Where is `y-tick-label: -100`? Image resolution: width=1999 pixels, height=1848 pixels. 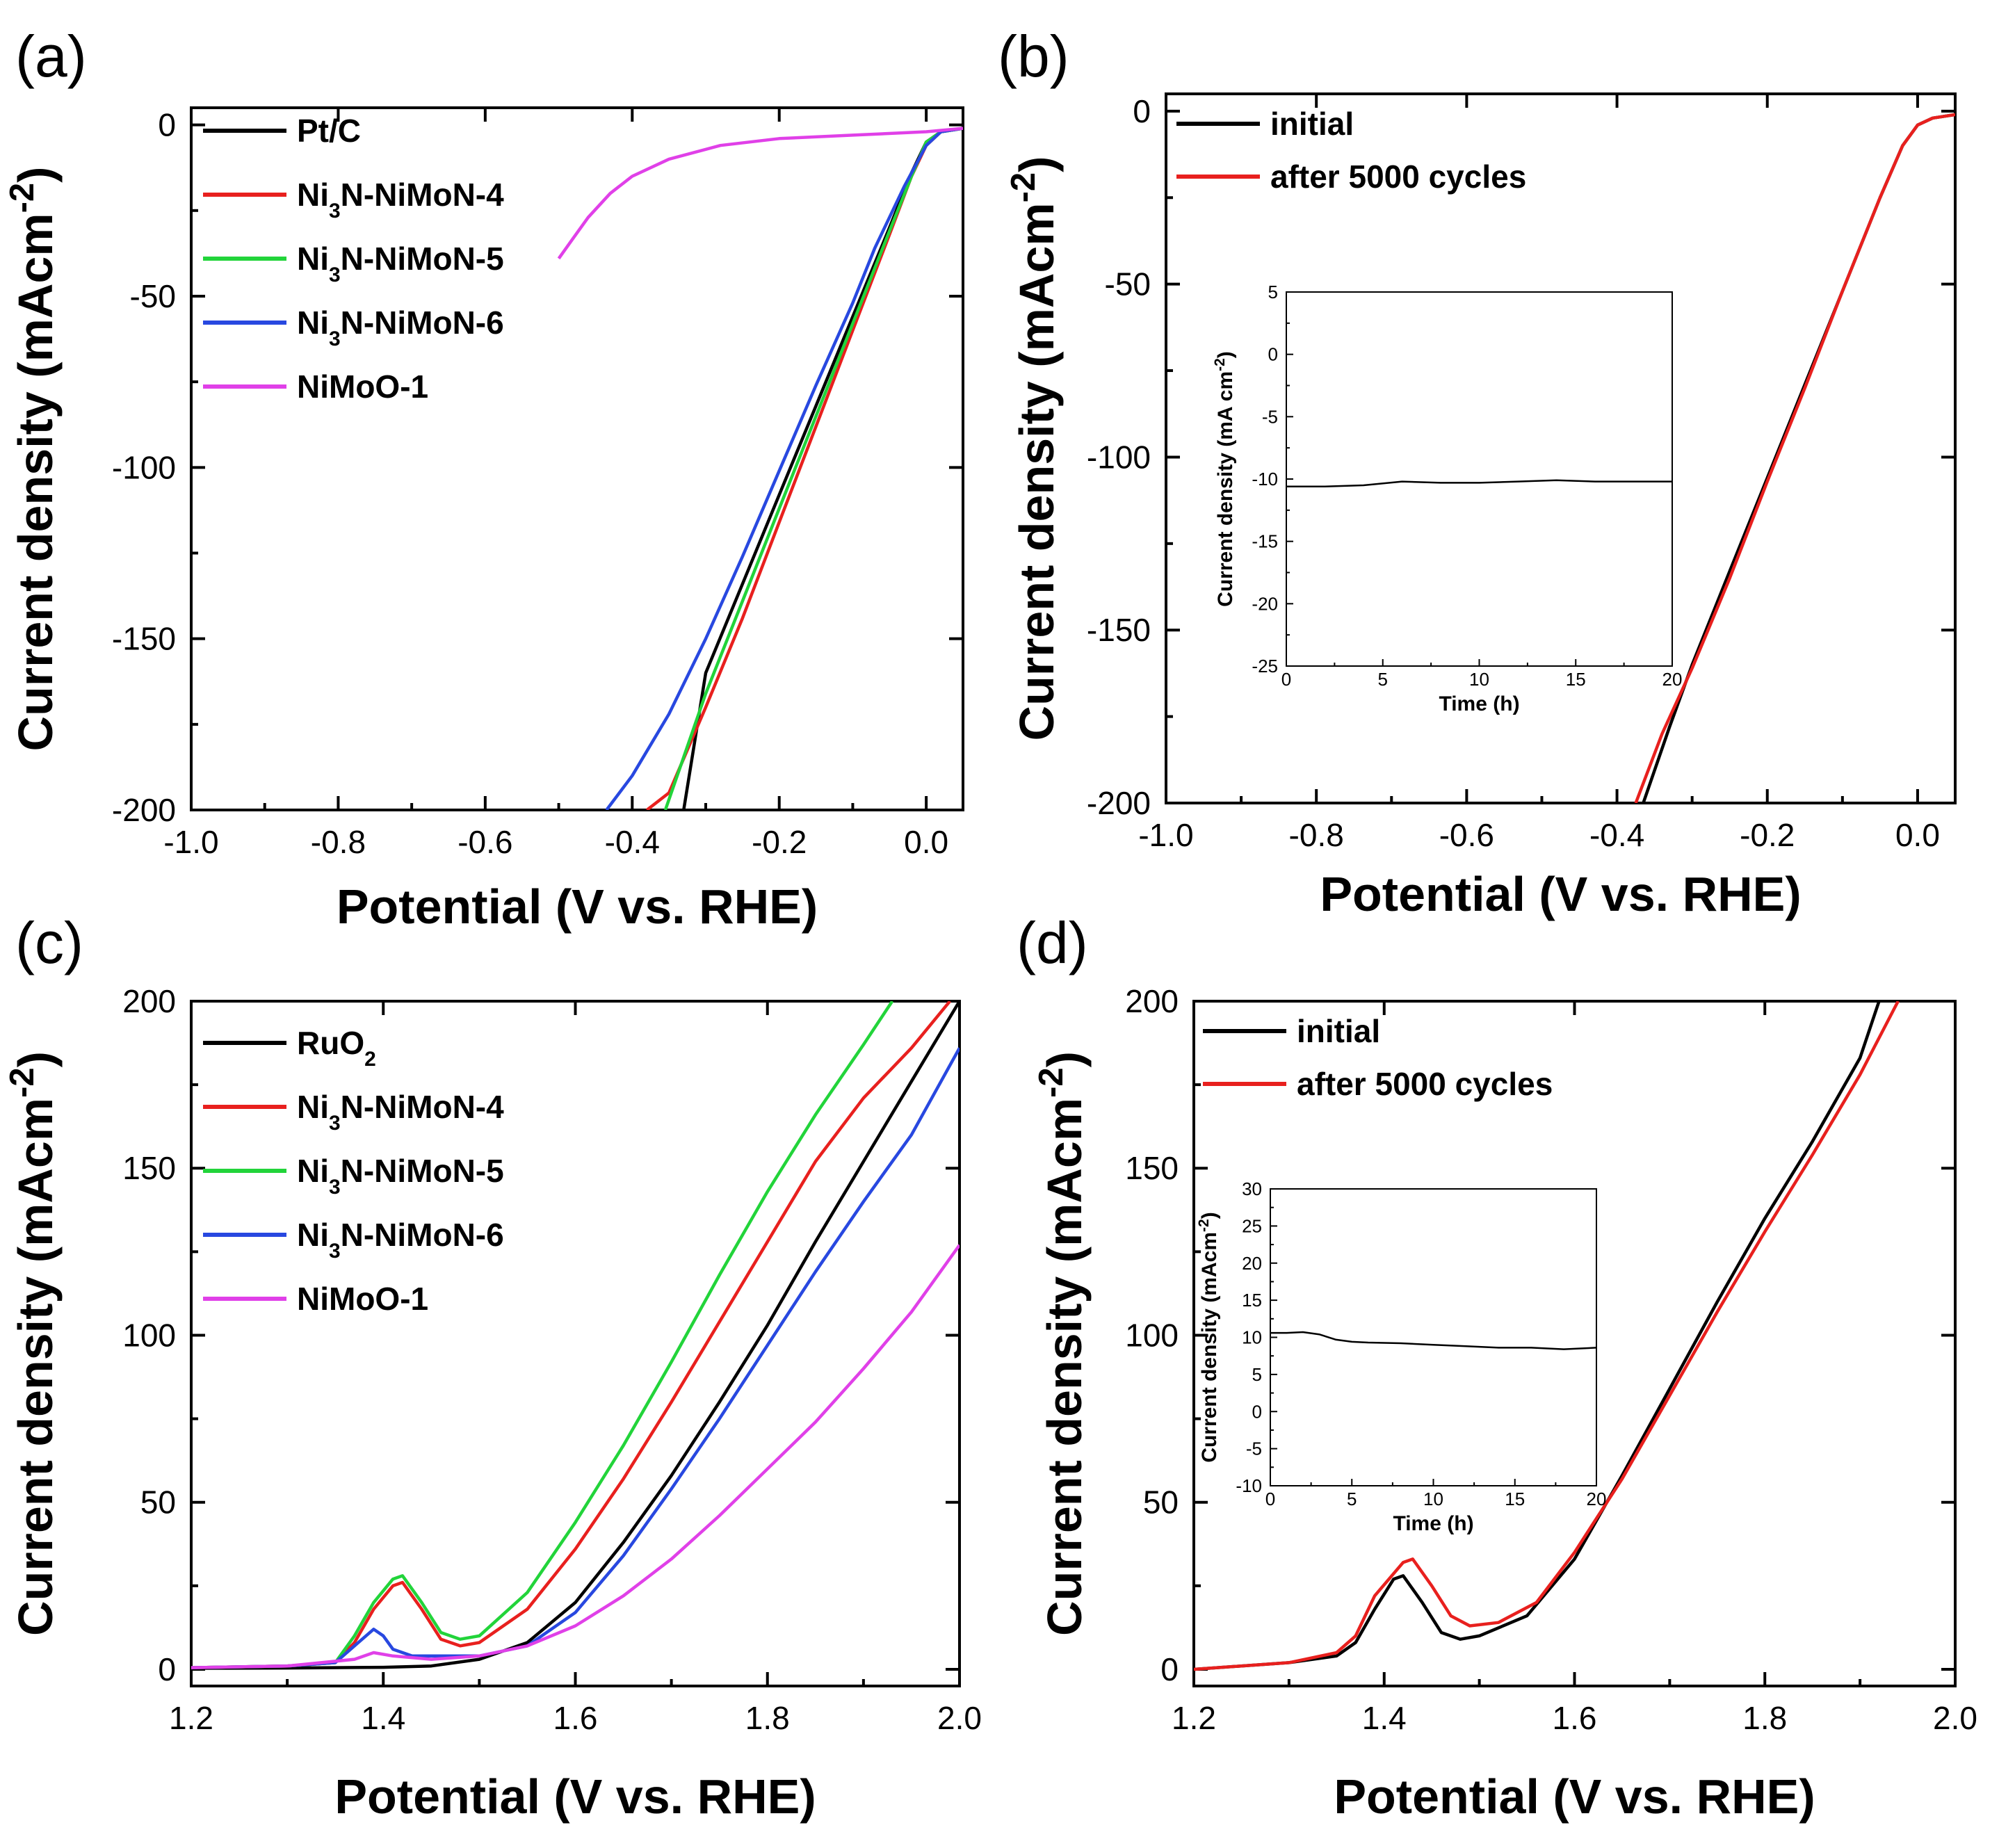 y-tick-label: -100 is located at coordinates (144, 467).